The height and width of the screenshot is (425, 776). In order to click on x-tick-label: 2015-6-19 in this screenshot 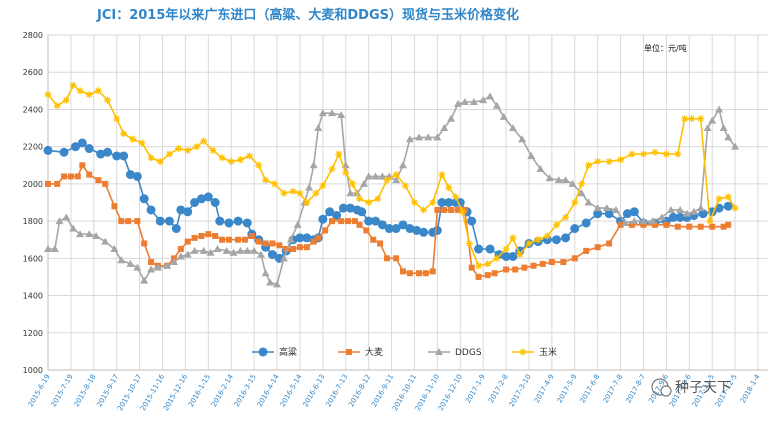, I will do `click(39, 390)`.